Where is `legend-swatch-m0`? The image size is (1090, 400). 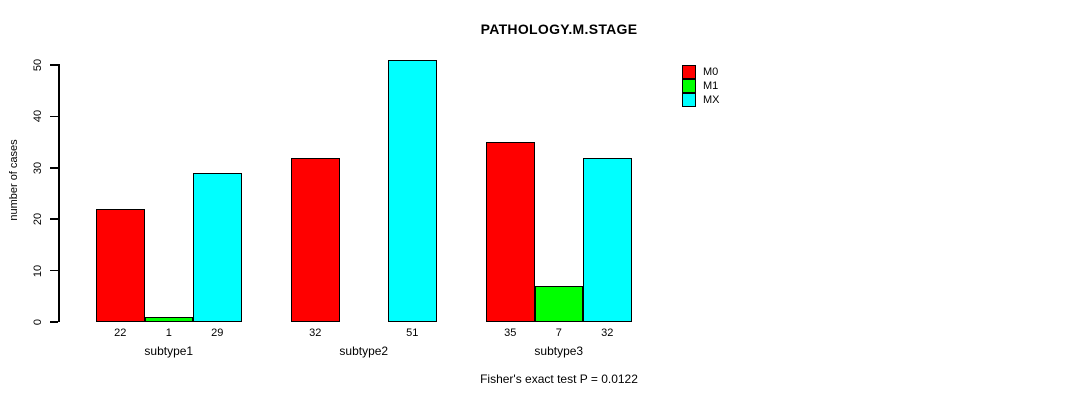
legend-swatch-m0 is located at coordinates (689, 72).